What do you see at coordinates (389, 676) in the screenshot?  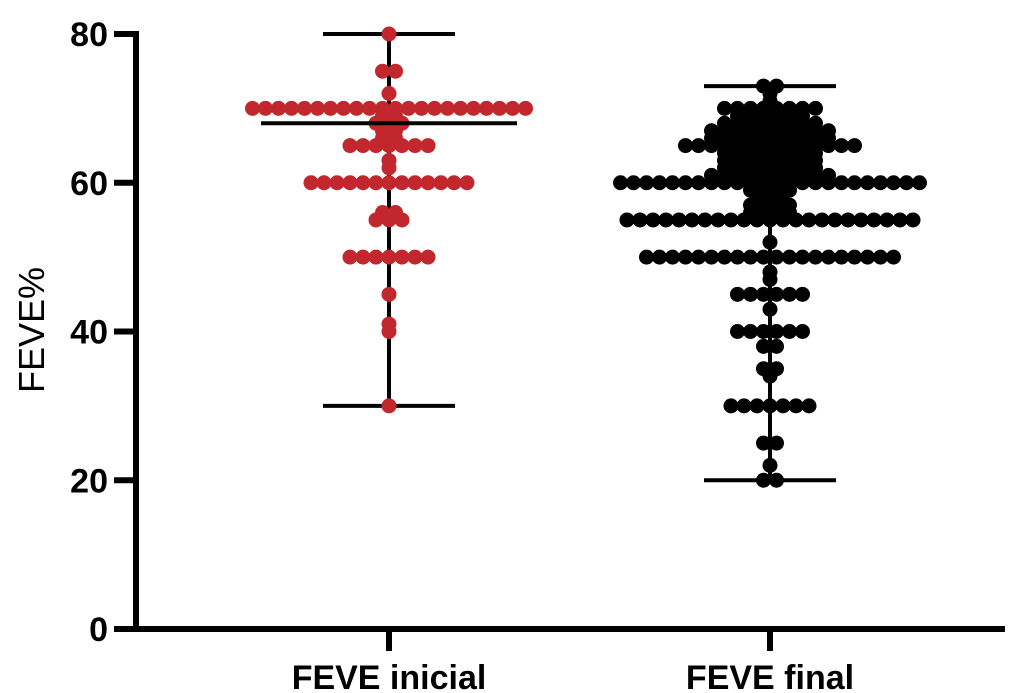 I see `category-label: FEVE inicial` at bounding box center [389, 676].